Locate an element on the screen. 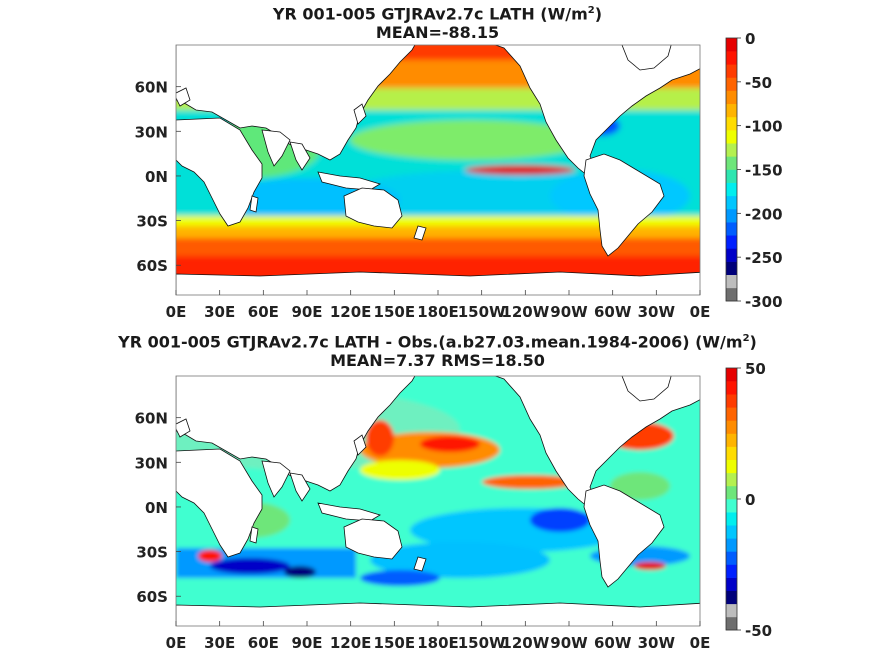 This screenshot has width=875, height=656. top-title-text: YR 001-005 GTJRAv2.7c LATH (W/m is located at coordinates (430, 14).